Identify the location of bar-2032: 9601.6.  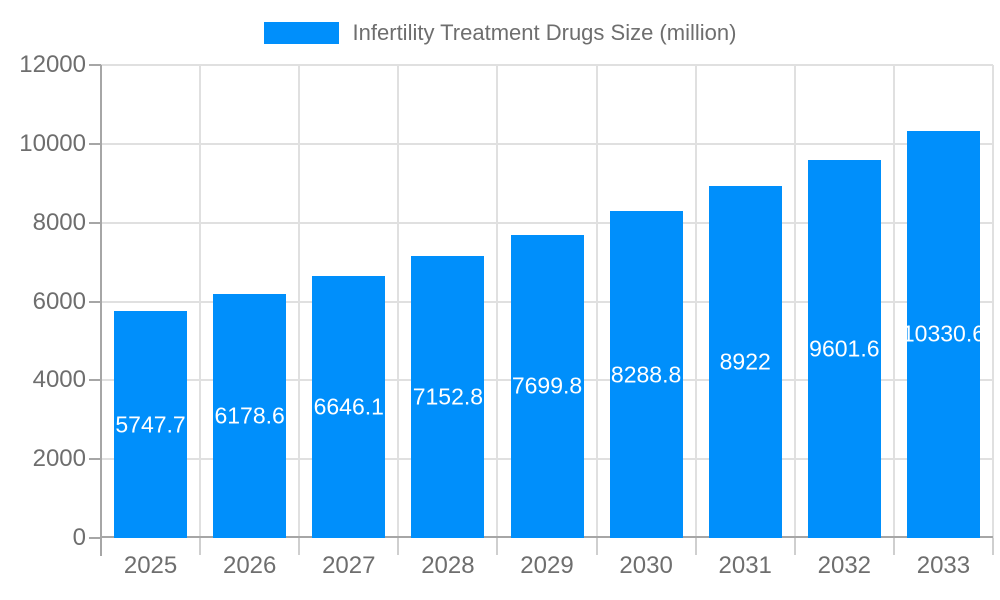
(844, 348).